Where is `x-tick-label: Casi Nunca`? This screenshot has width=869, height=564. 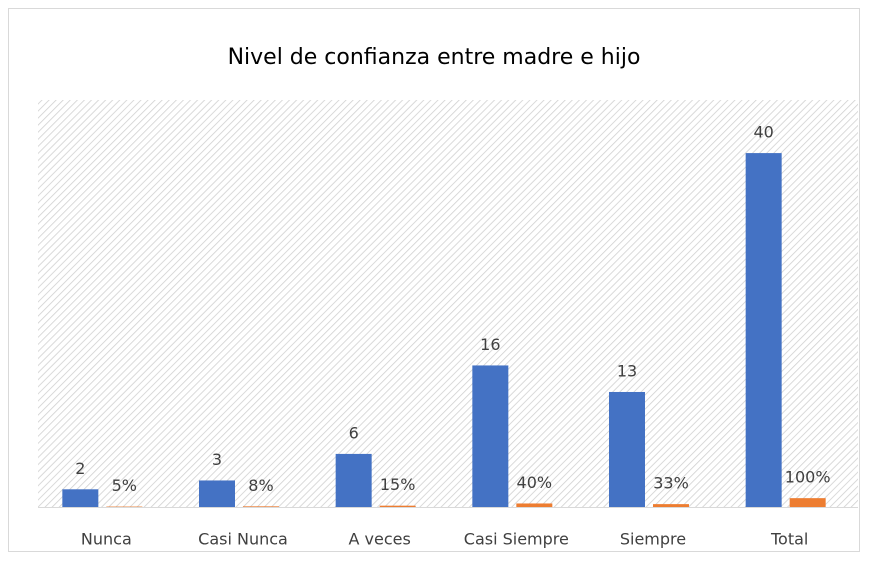 x-tick-label: Casi Nunca is located at coordinates (243, 539).